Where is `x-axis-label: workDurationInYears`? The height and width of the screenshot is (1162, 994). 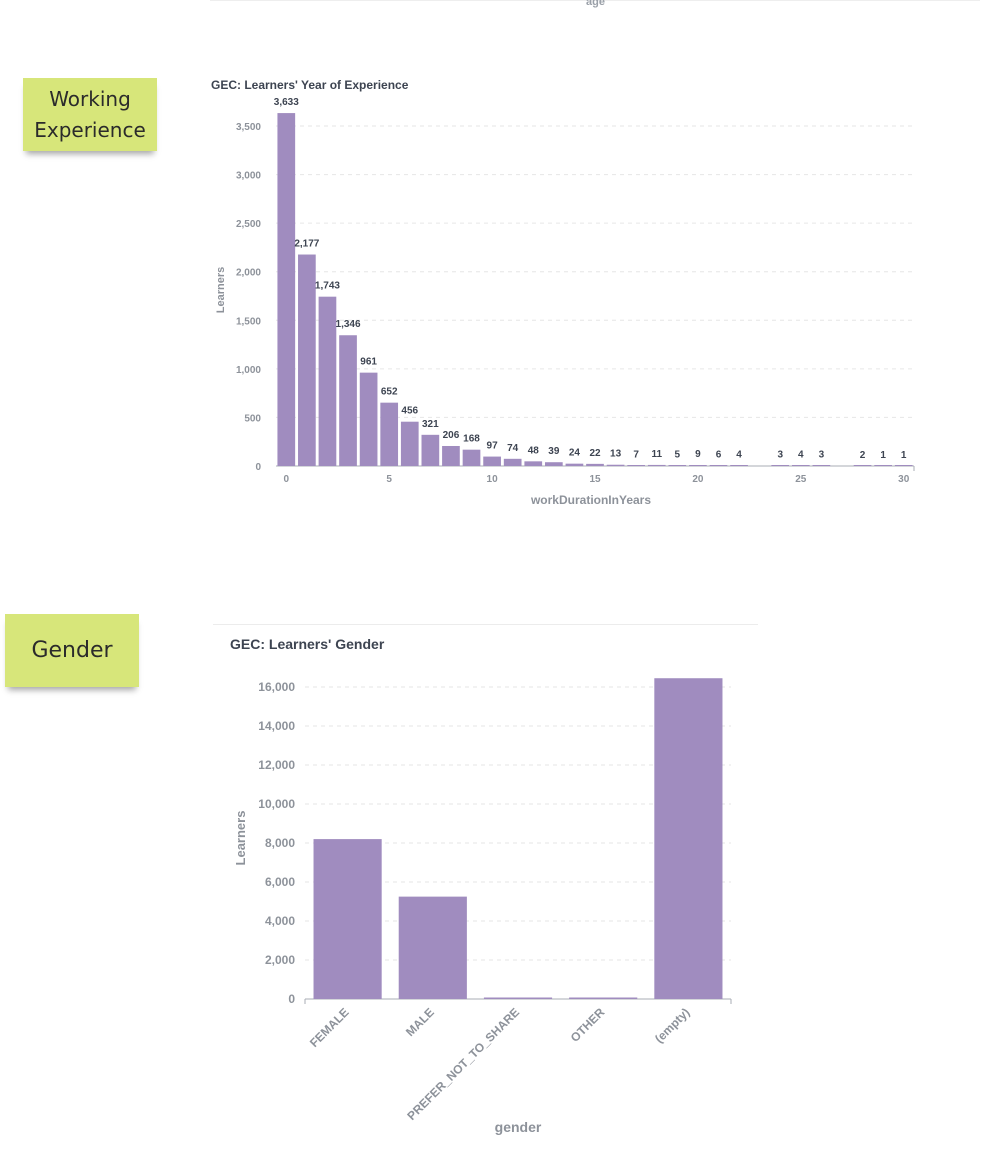
x-axis-label: workDurationInYears is located at coordinates (590, 500).